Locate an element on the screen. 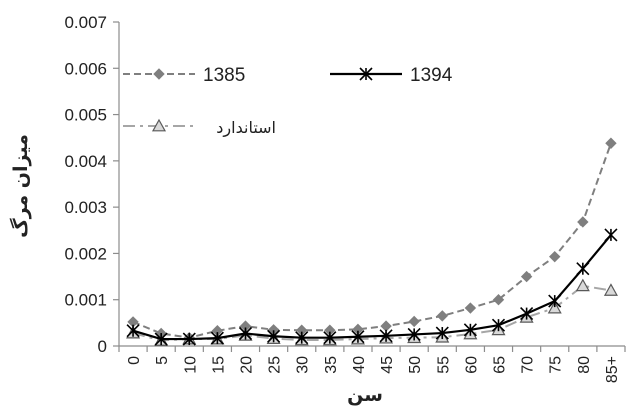  x-tick-label: 75 is located at coordinates (556, 365).